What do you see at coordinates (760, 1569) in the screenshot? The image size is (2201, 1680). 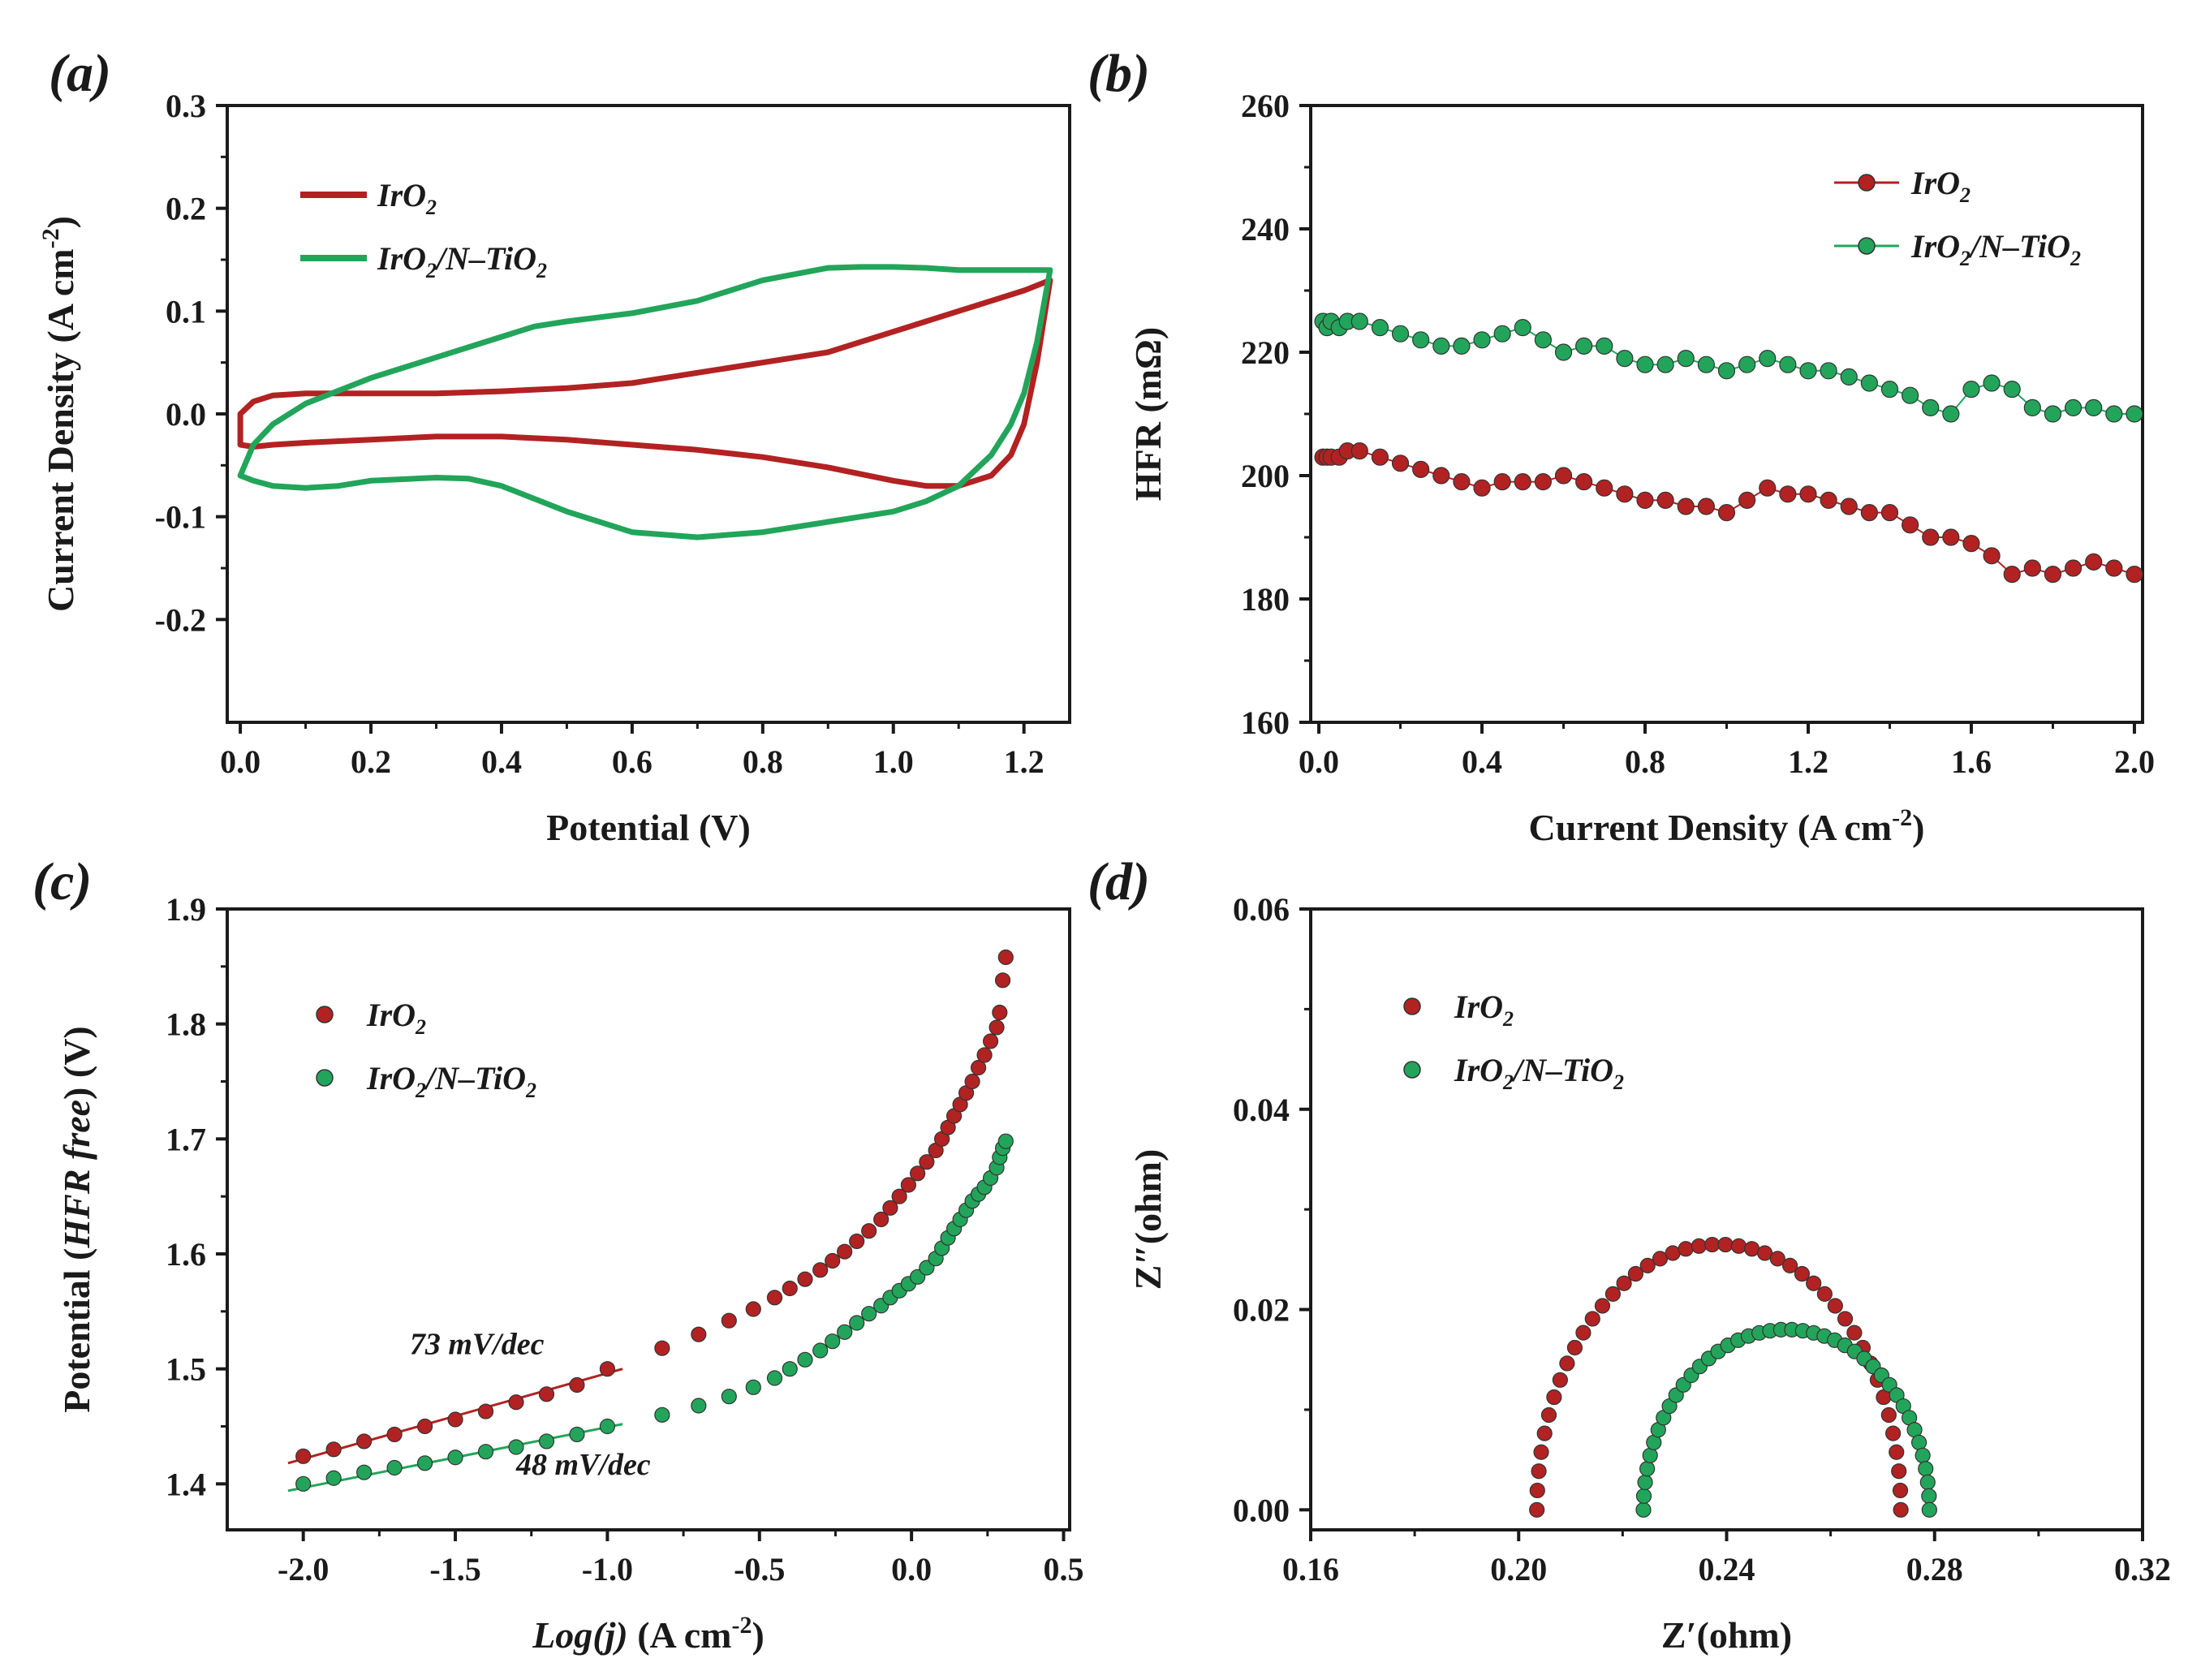 I see `x-tick-label: -0.5` at bounding box center [760, 1569].